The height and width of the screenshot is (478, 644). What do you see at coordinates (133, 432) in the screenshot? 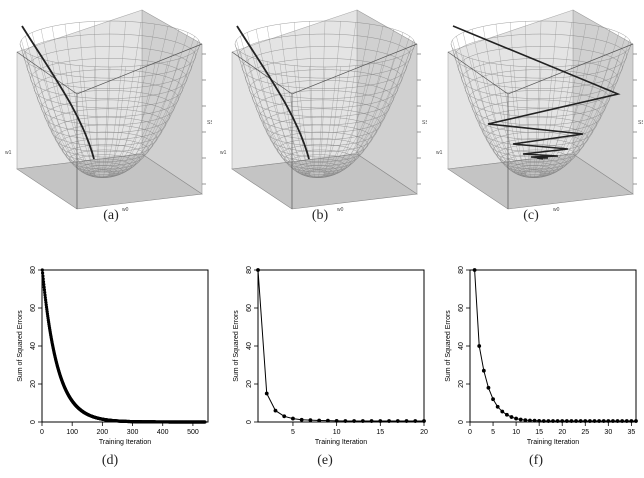
I see `x-tick-label: 300` at bounding box center [133, 432].